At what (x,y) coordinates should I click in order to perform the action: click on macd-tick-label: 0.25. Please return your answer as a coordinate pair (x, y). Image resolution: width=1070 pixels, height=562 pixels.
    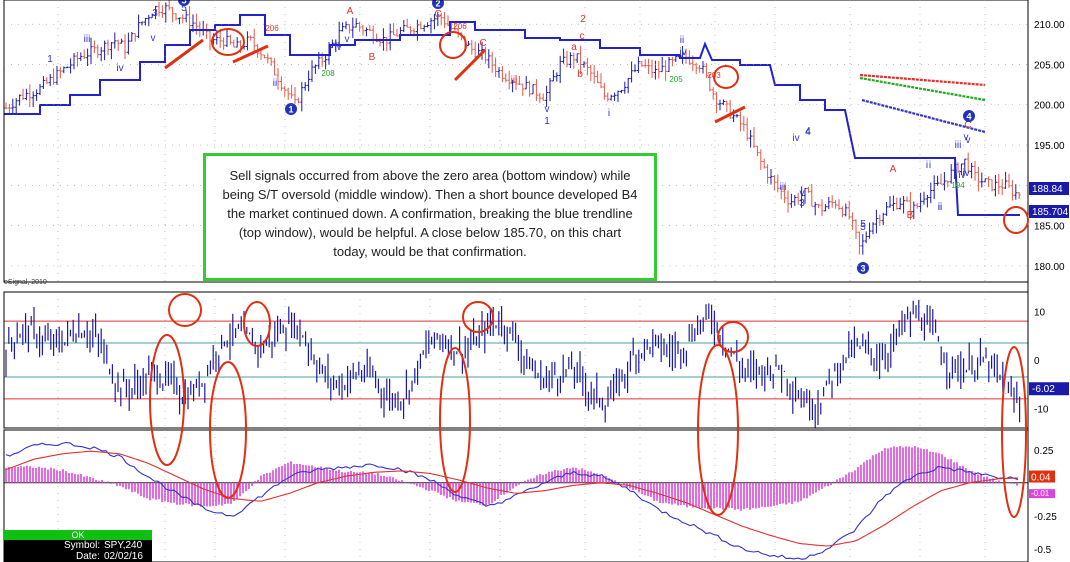
    Looking at the image, I should click on (1044, 451).